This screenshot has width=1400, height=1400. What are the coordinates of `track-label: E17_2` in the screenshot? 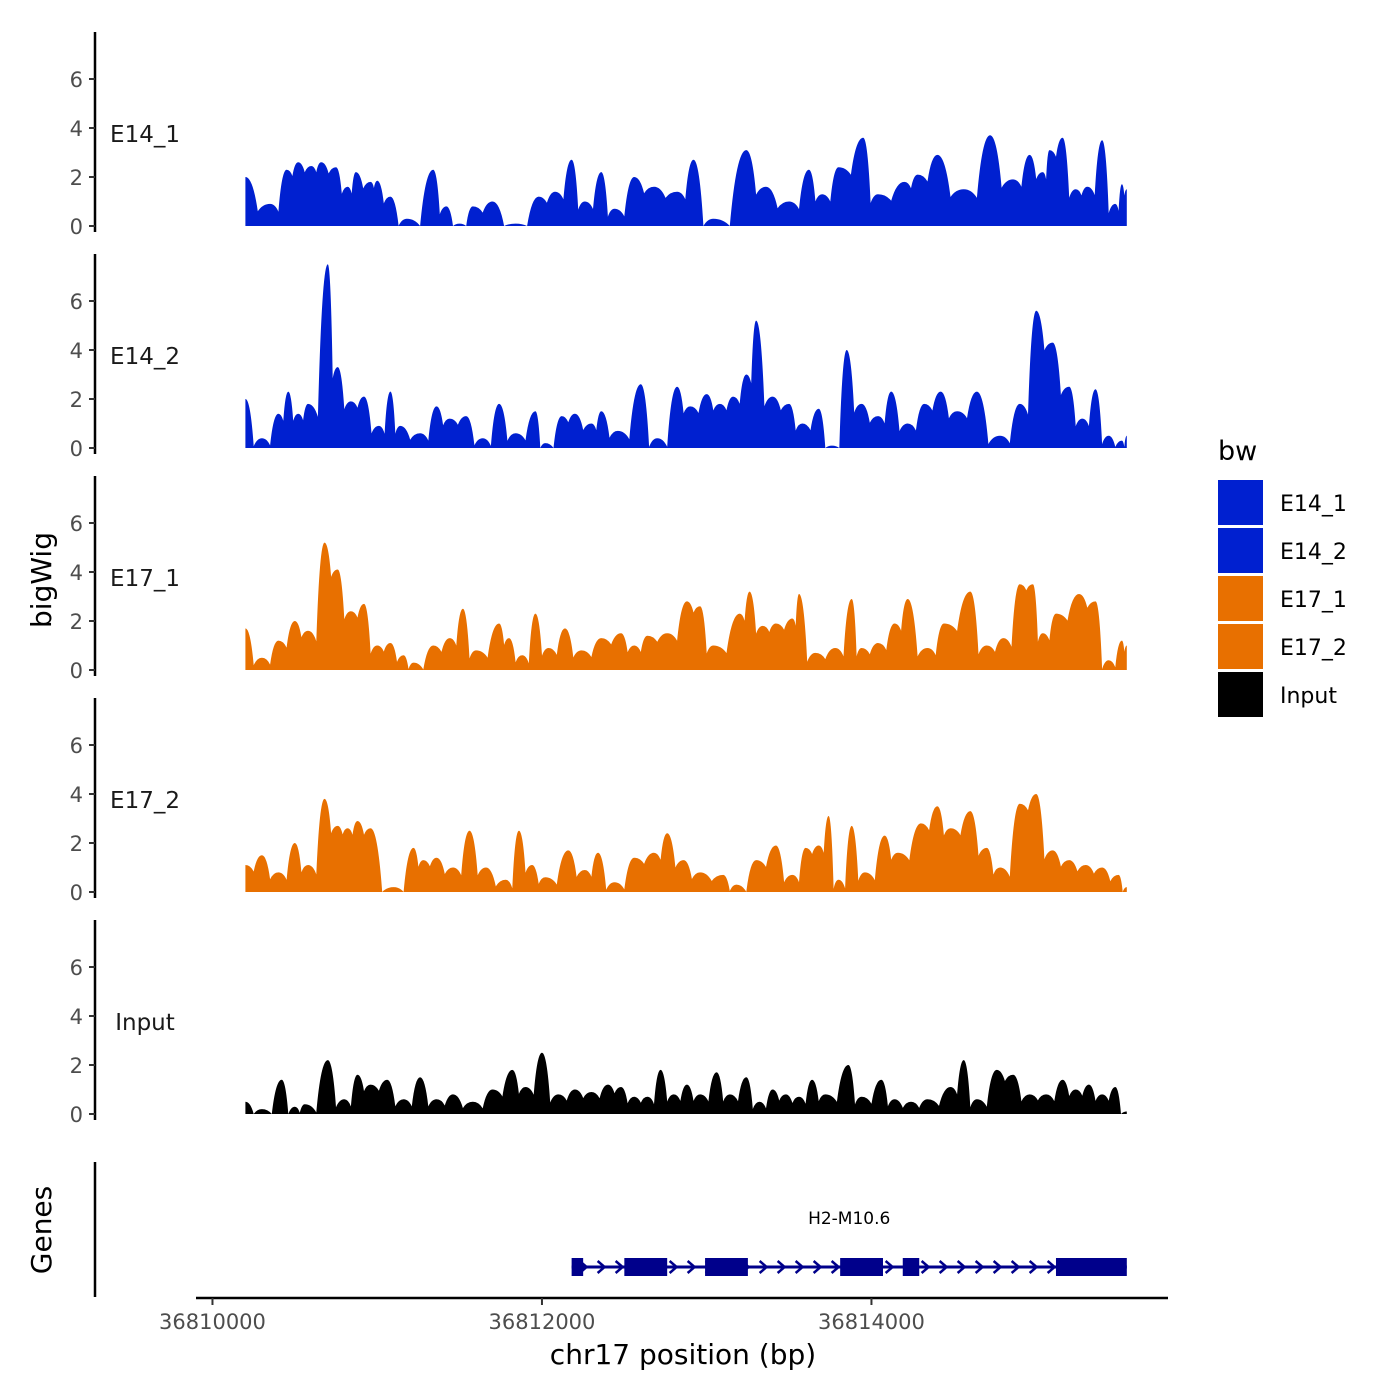 It's located at (145, 801).